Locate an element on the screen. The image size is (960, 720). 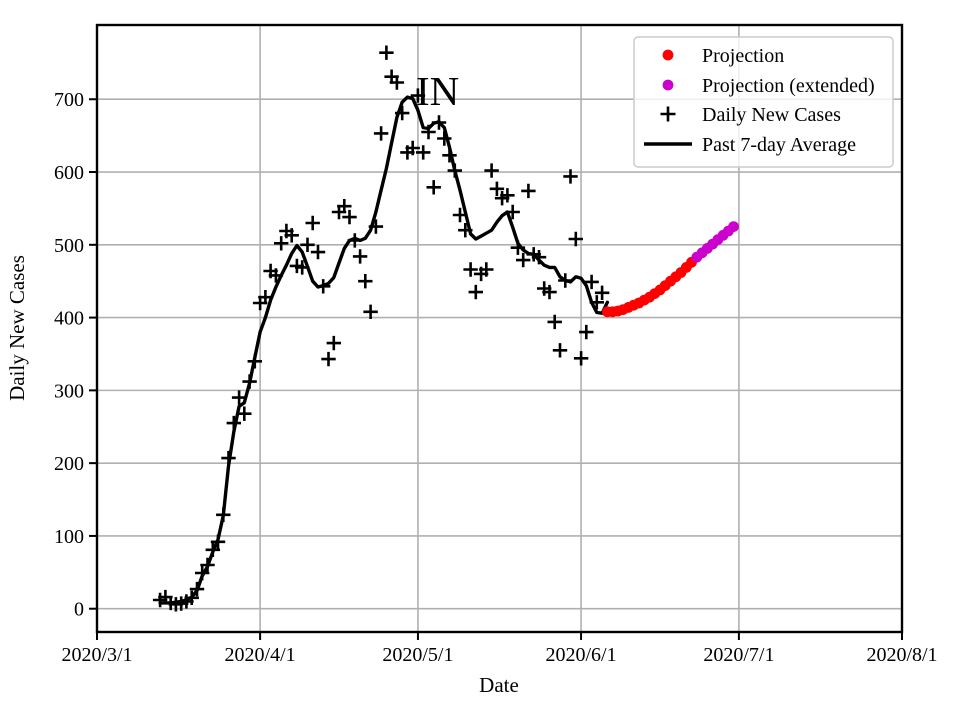
x-tick-label: 2020/4/1 is located at coordinates (260, 655).